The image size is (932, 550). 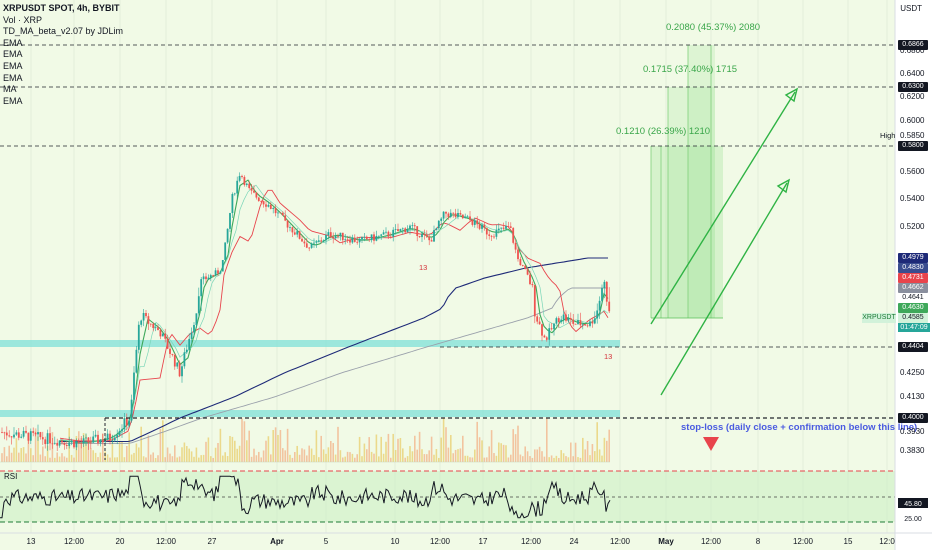 I want to click on support-band, so click(x=310, y=413).